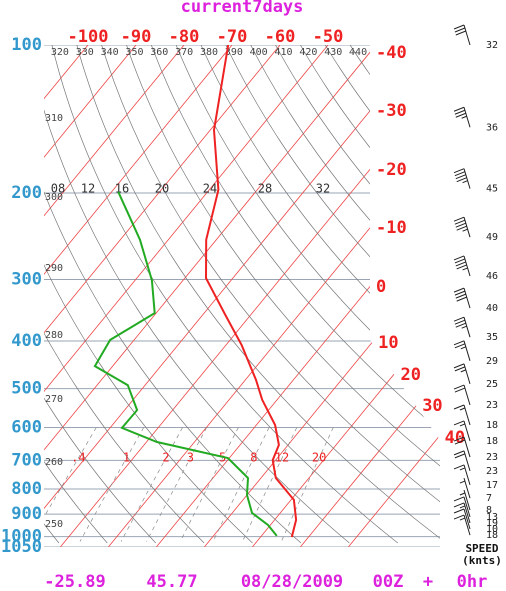 This screenshot has width=506, height=591. Describe the element at coordinates (333, 52) in the screenshot. I see `dry-adiabat-label: 430` at that location.